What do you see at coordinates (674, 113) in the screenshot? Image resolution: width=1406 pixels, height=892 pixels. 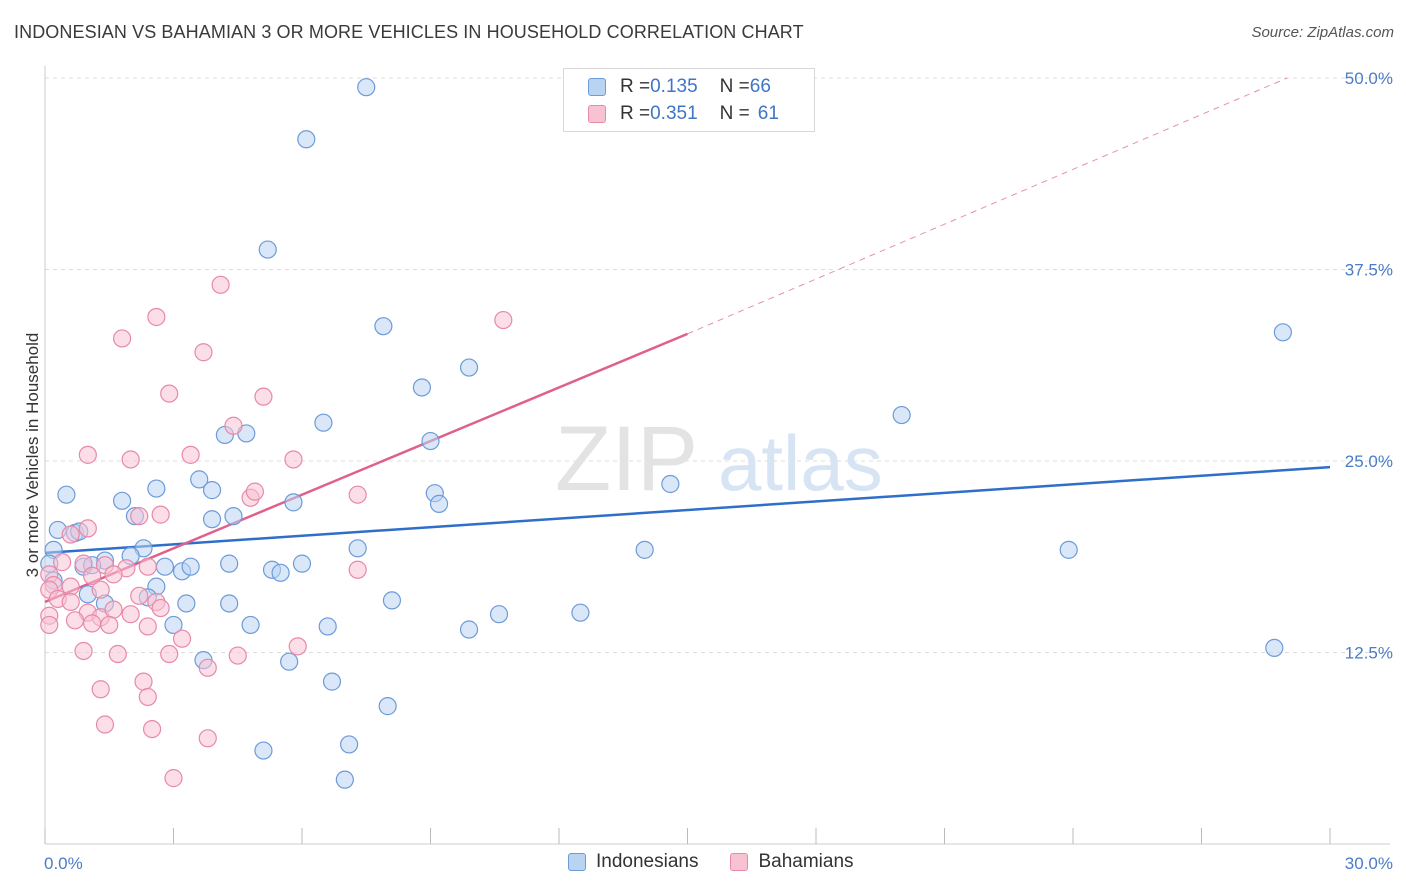 I see `legend-r-value: 0.351` at bounding box center [674, 113].